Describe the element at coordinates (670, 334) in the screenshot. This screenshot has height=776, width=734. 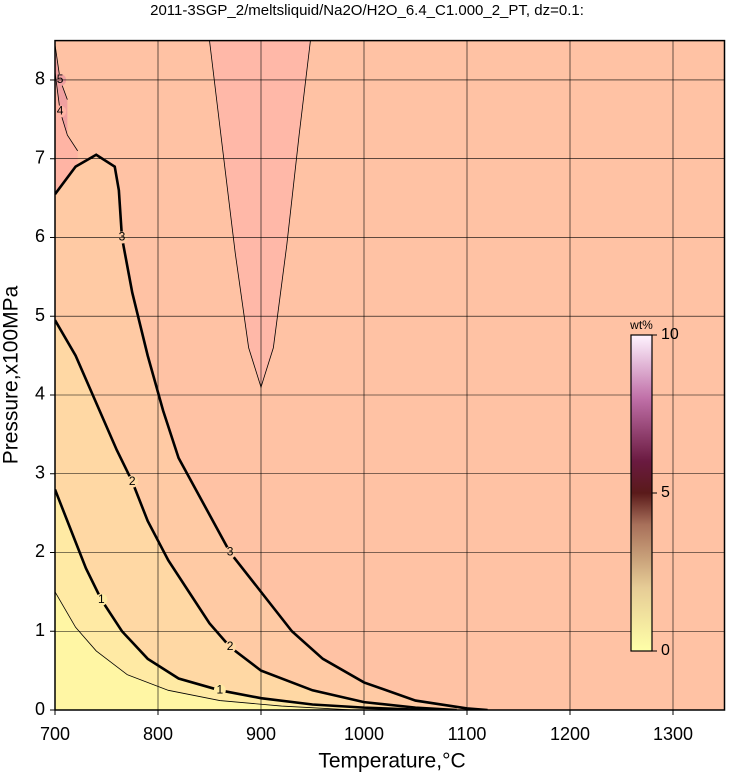
I see `colorbar-tick-label: 10` at that location.